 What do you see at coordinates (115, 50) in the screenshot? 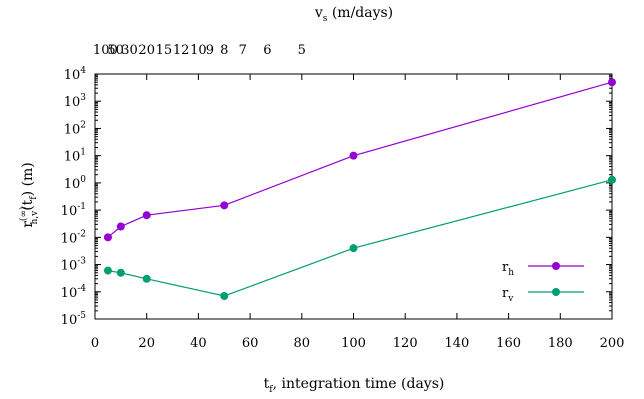
I see `top-tick-label: 50` at bounding box center [115, 50].